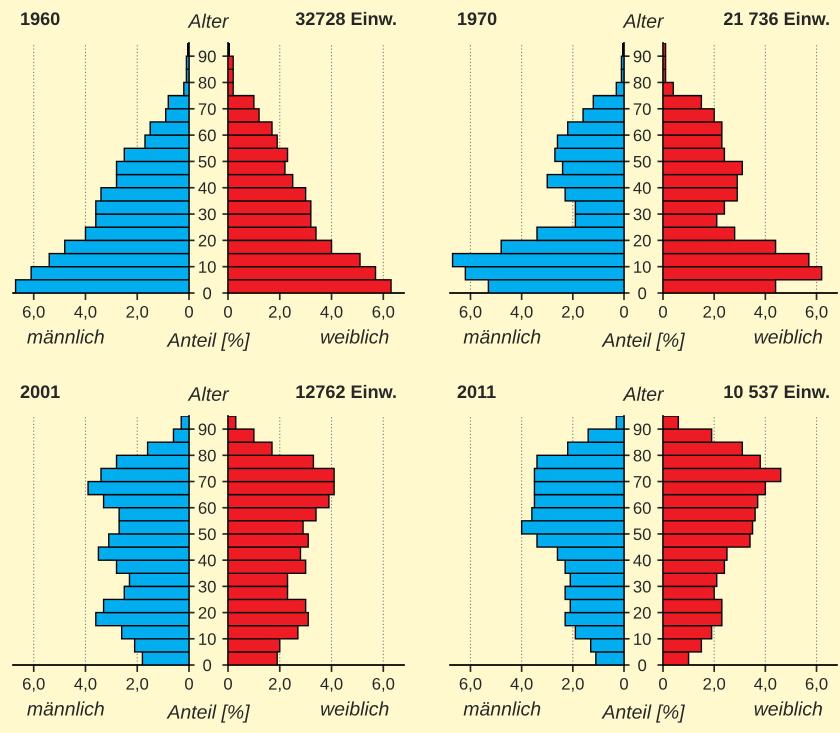 This screenshot has width=840, height=733. What do you see at coordinates (346, 391) in the screenshot?
I see `chart-title: 12762 Einw.` at bounding box center [346, 391].